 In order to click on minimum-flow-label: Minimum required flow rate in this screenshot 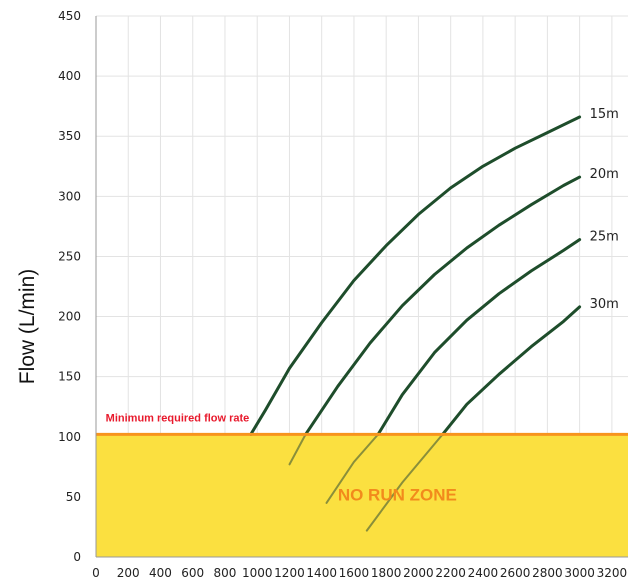, I will do `click(178, 418)`.